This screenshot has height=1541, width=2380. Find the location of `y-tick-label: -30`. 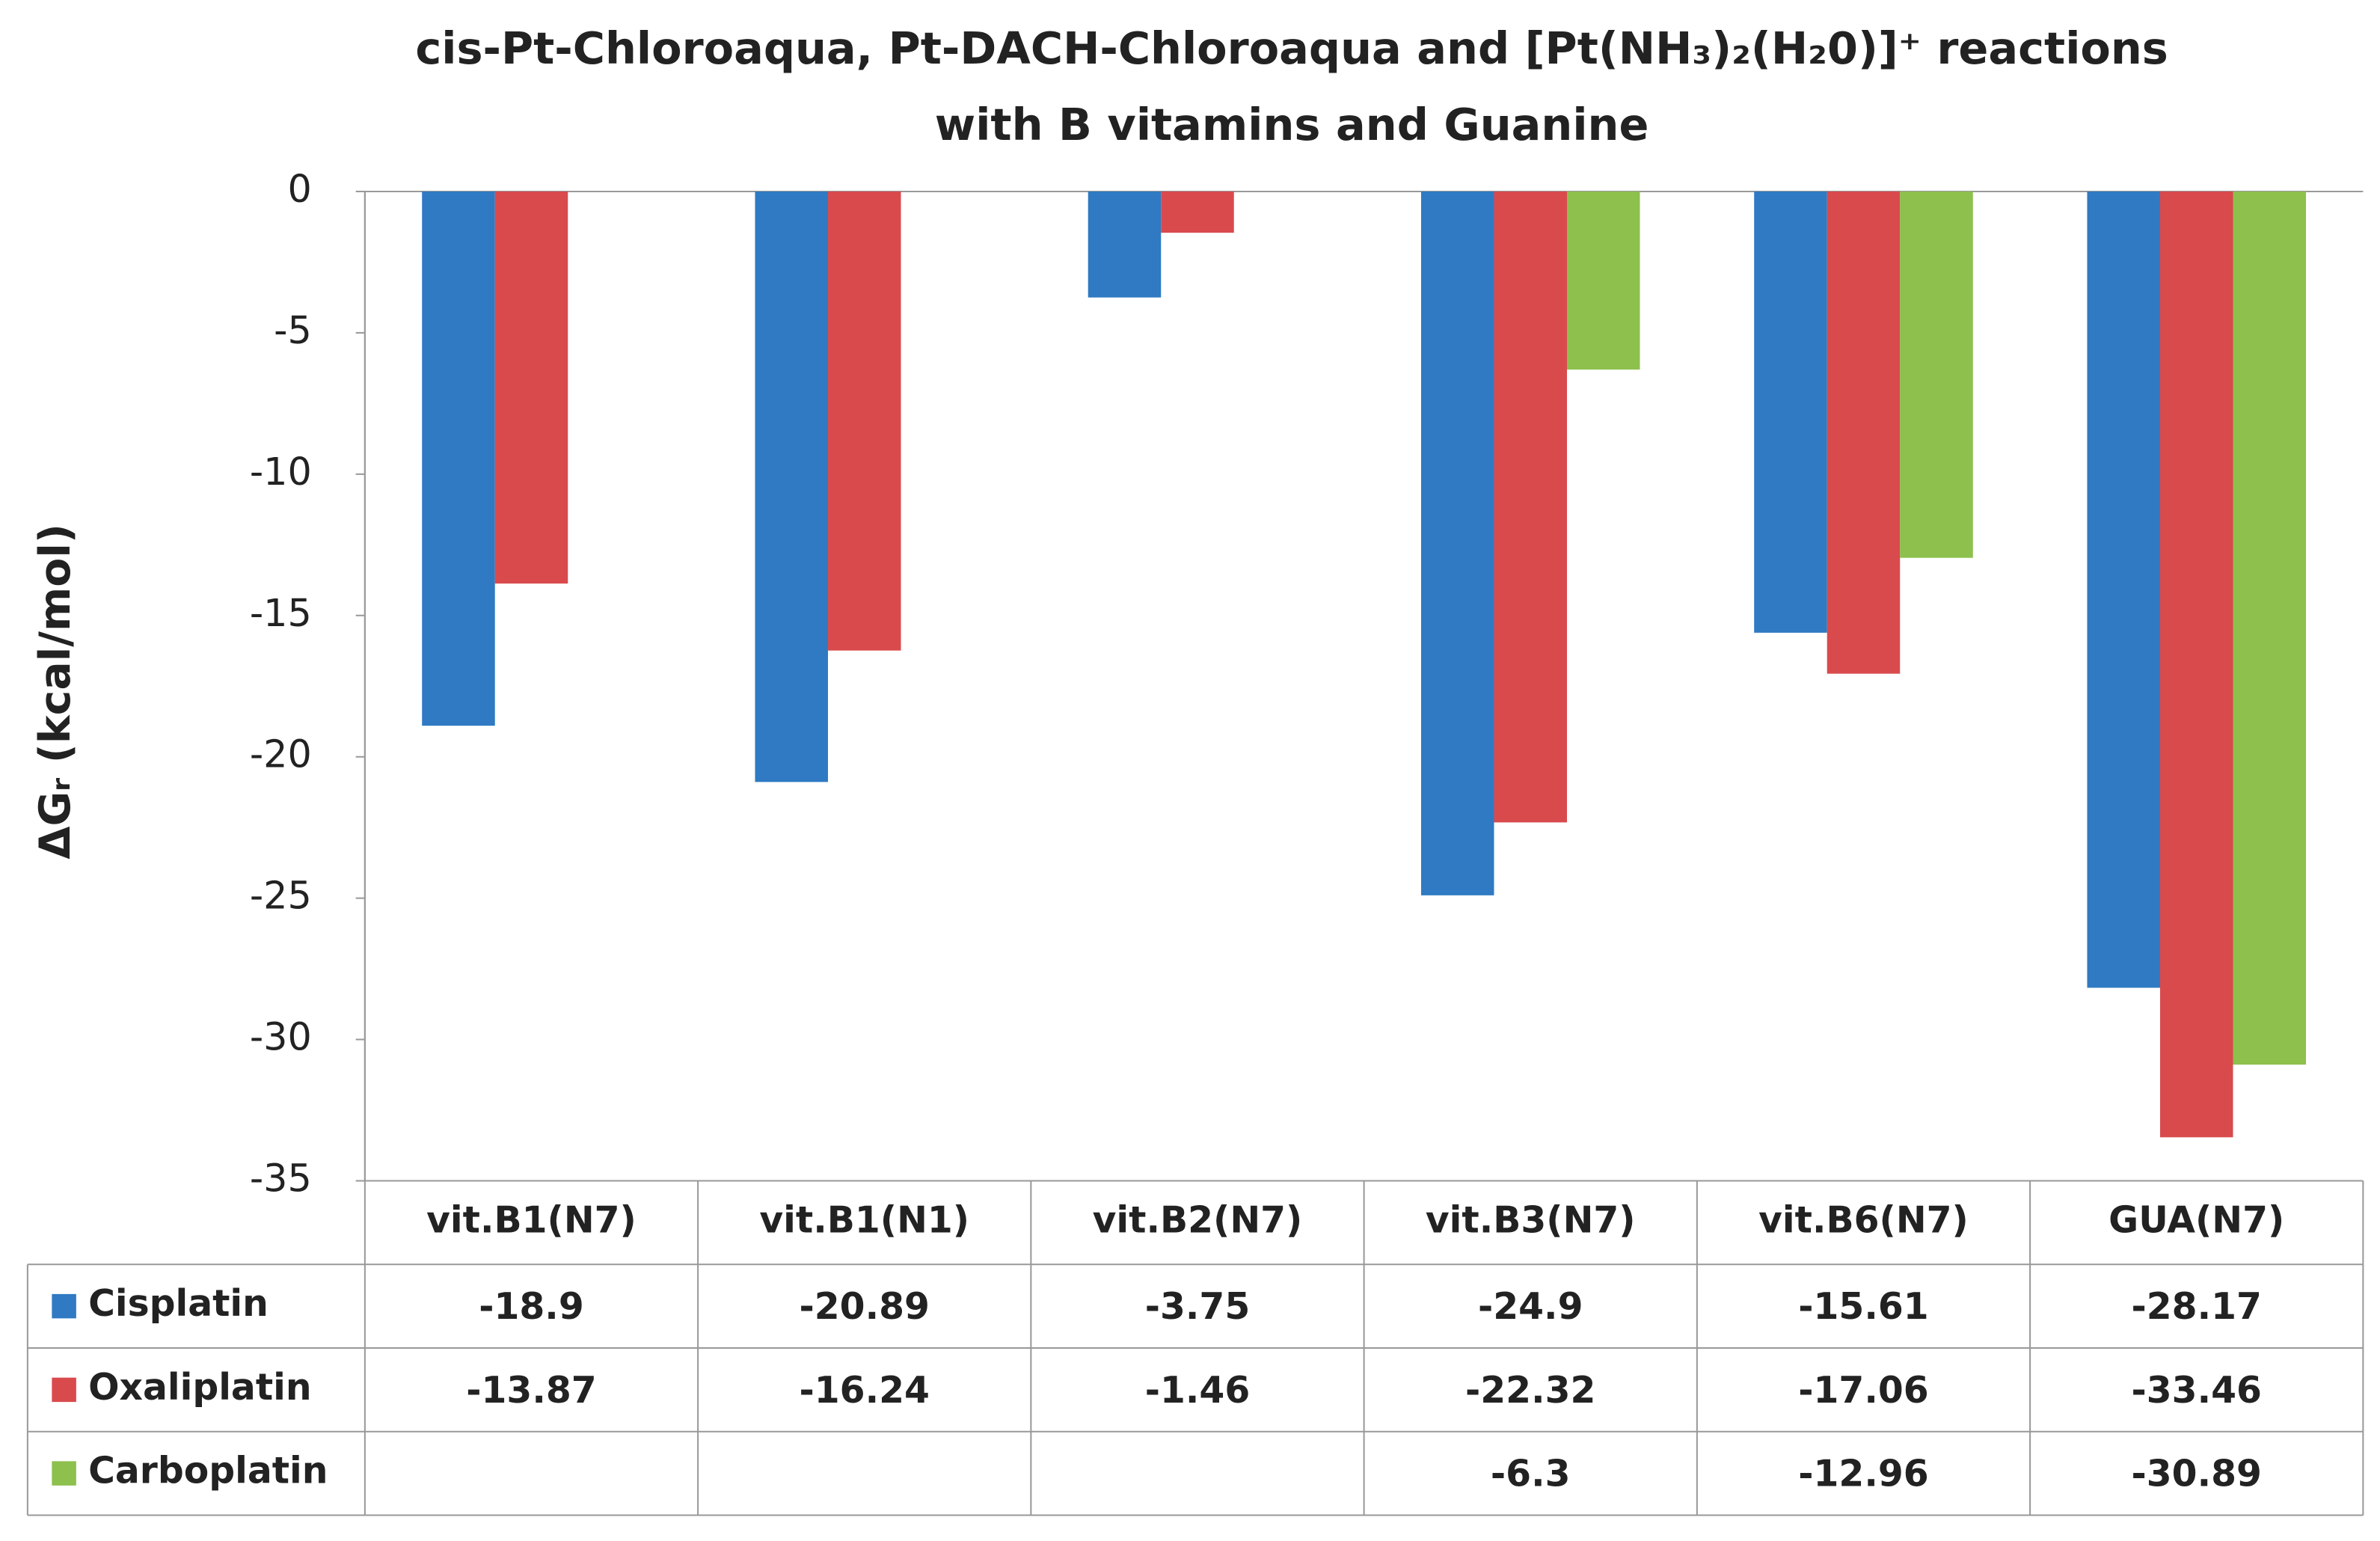

y-tick-label: -30 is located at coordinates (281, 1037).